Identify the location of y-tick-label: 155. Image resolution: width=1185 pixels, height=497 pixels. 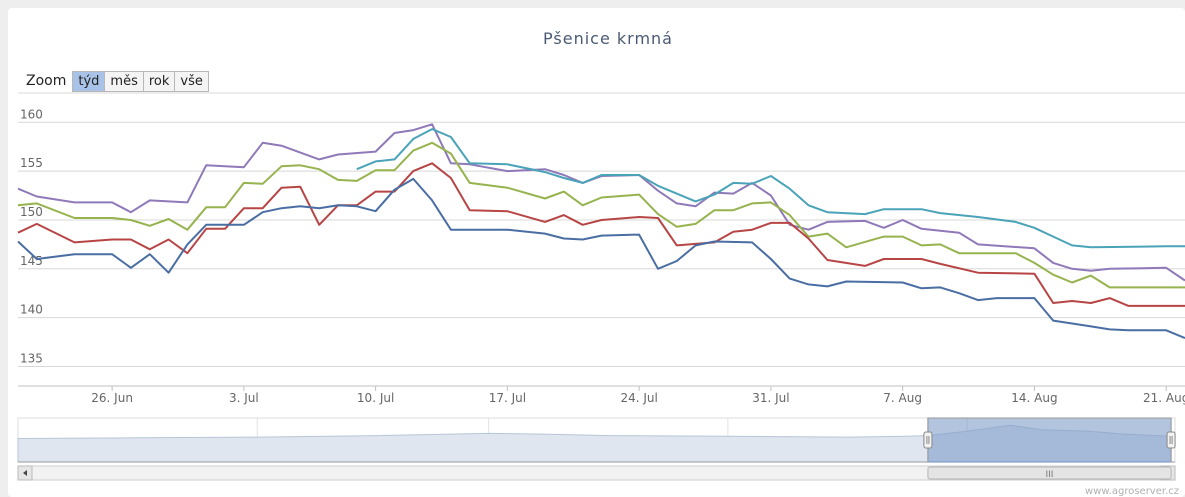
(31, 163).